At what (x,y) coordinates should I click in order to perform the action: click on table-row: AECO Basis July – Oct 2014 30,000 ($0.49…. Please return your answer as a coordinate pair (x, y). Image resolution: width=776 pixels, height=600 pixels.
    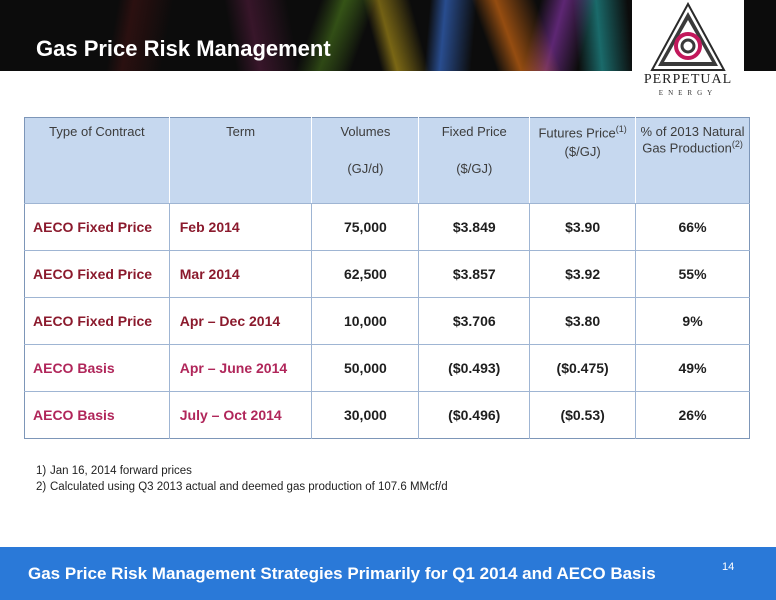
    Looking at the image, I should click on (387, 415).